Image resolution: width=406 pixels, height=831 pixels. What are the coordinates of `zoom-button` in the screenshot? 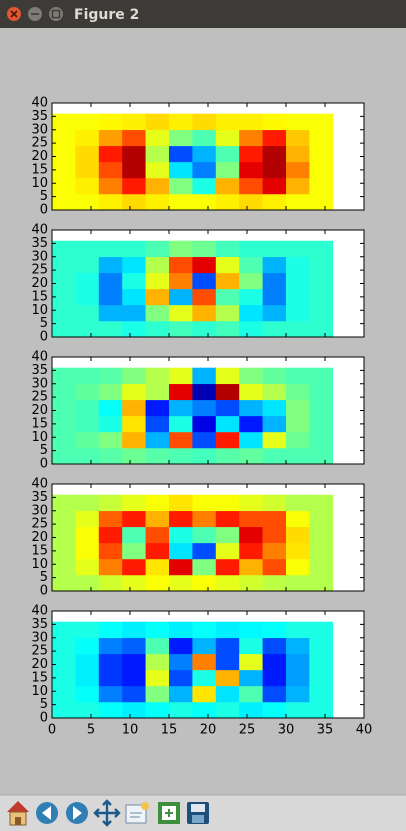 It's located at (137, 813).